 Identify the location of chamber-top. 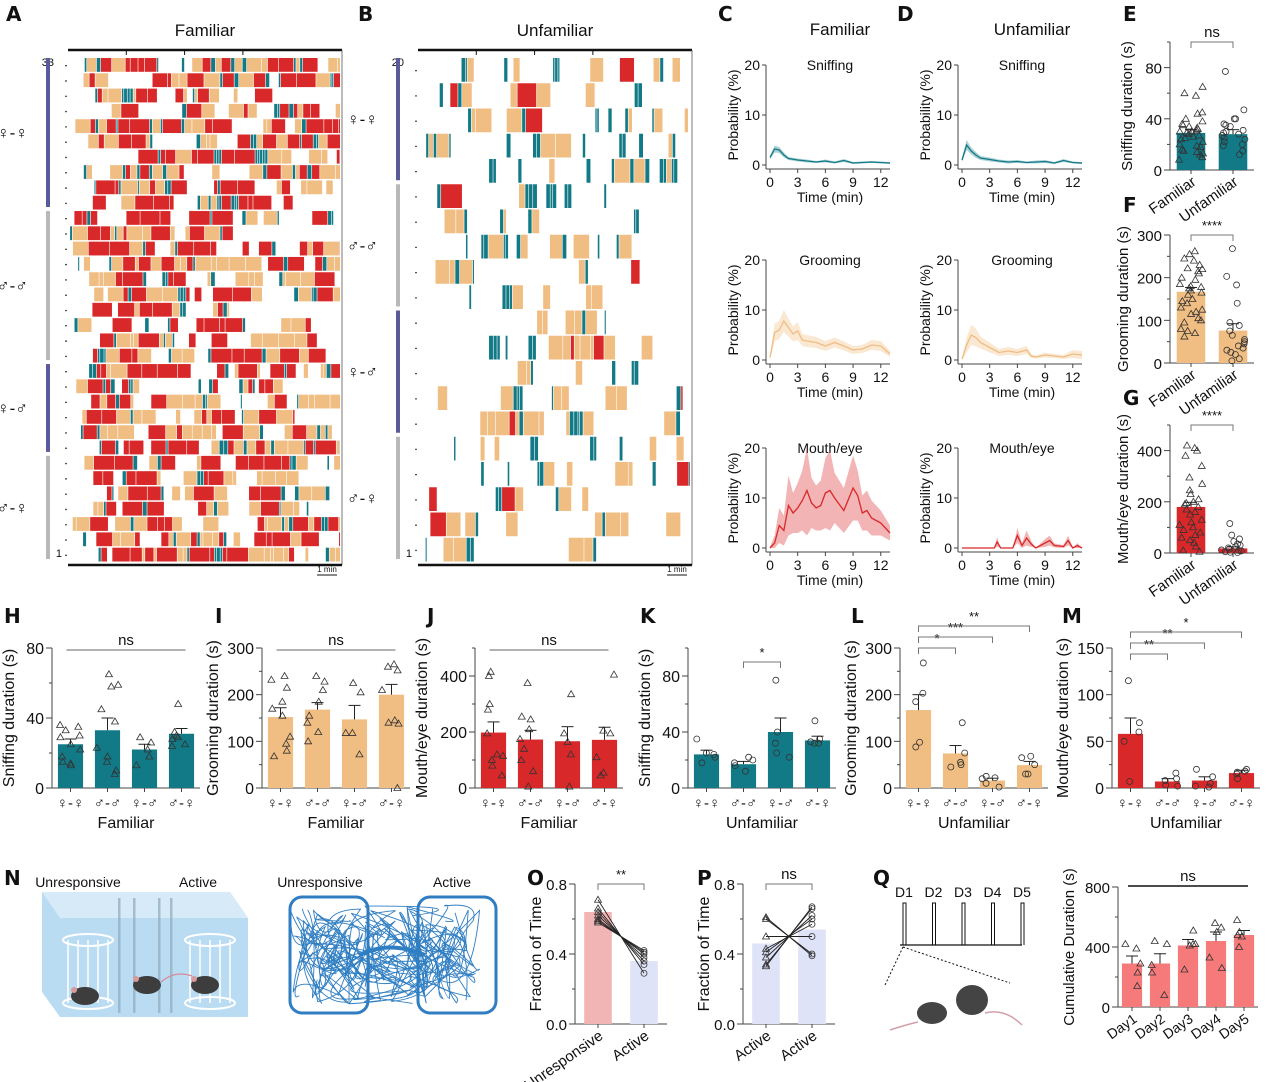
(145, 905).